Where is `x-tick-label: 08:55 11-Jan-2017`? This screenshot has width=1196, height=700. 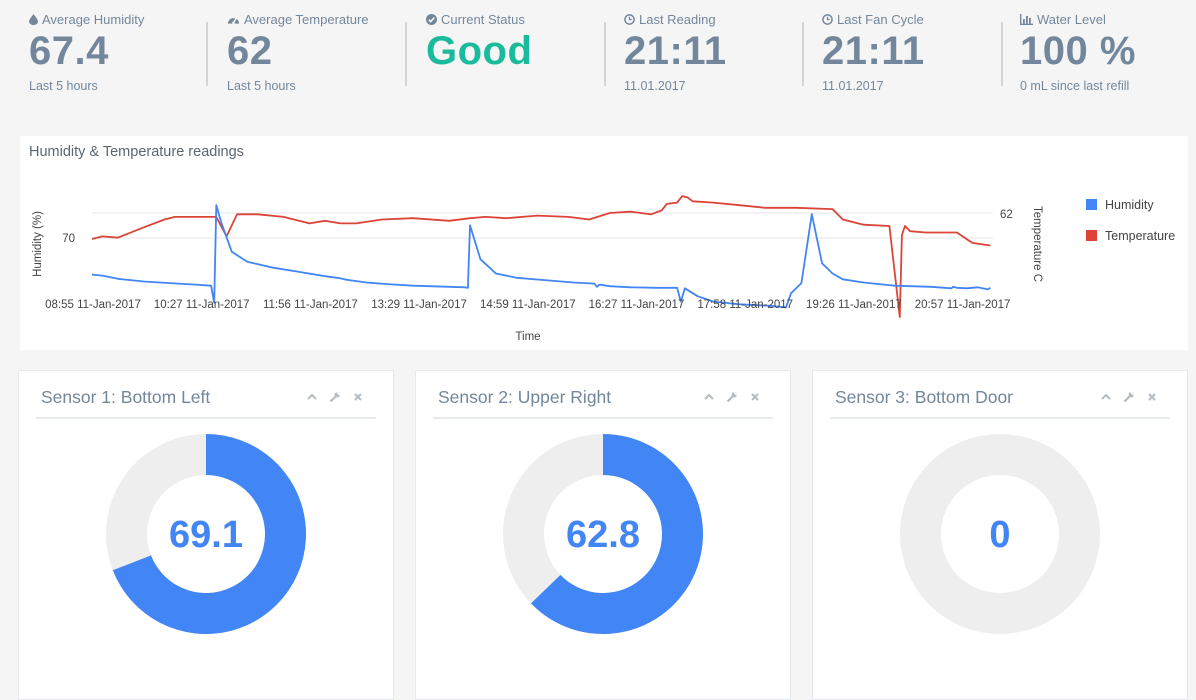
x-tick-label: 08:55 11-Jan-2017 is located at coordinates (93, 305).